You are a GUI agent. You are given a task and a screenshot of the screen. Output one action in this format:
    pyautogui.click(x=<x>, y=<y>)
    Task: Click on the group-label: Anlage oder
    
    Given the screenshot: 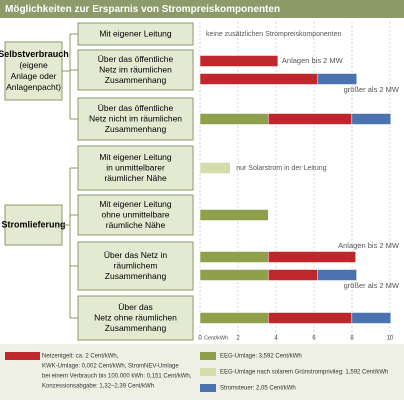 What is the action you would take?
    pyautogui.click(x=34, y=76)
    